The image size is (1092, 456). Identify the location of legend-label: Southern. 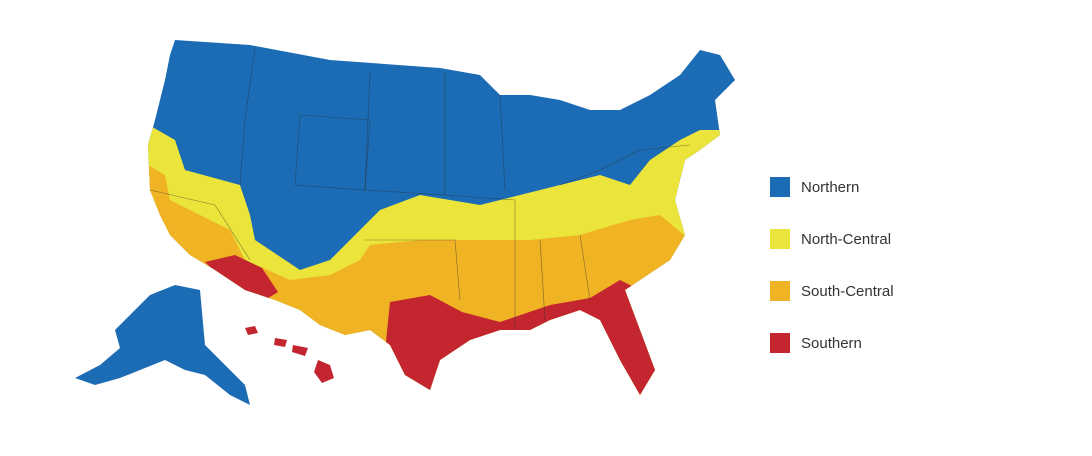
(831, 343).